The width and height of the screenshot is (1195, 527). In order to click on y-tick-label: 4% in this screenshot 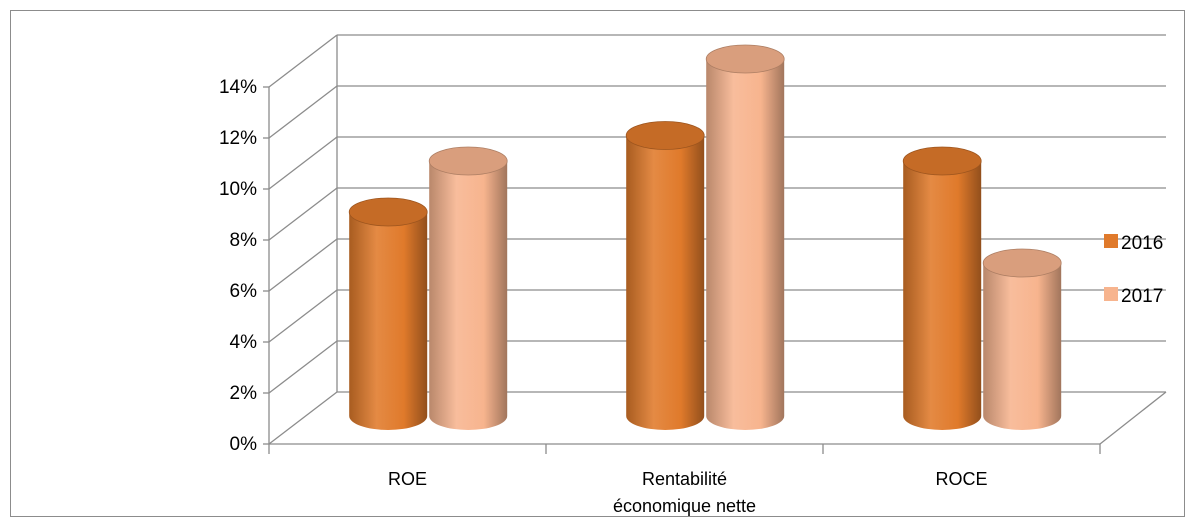, I will do `click(244, 342)`.